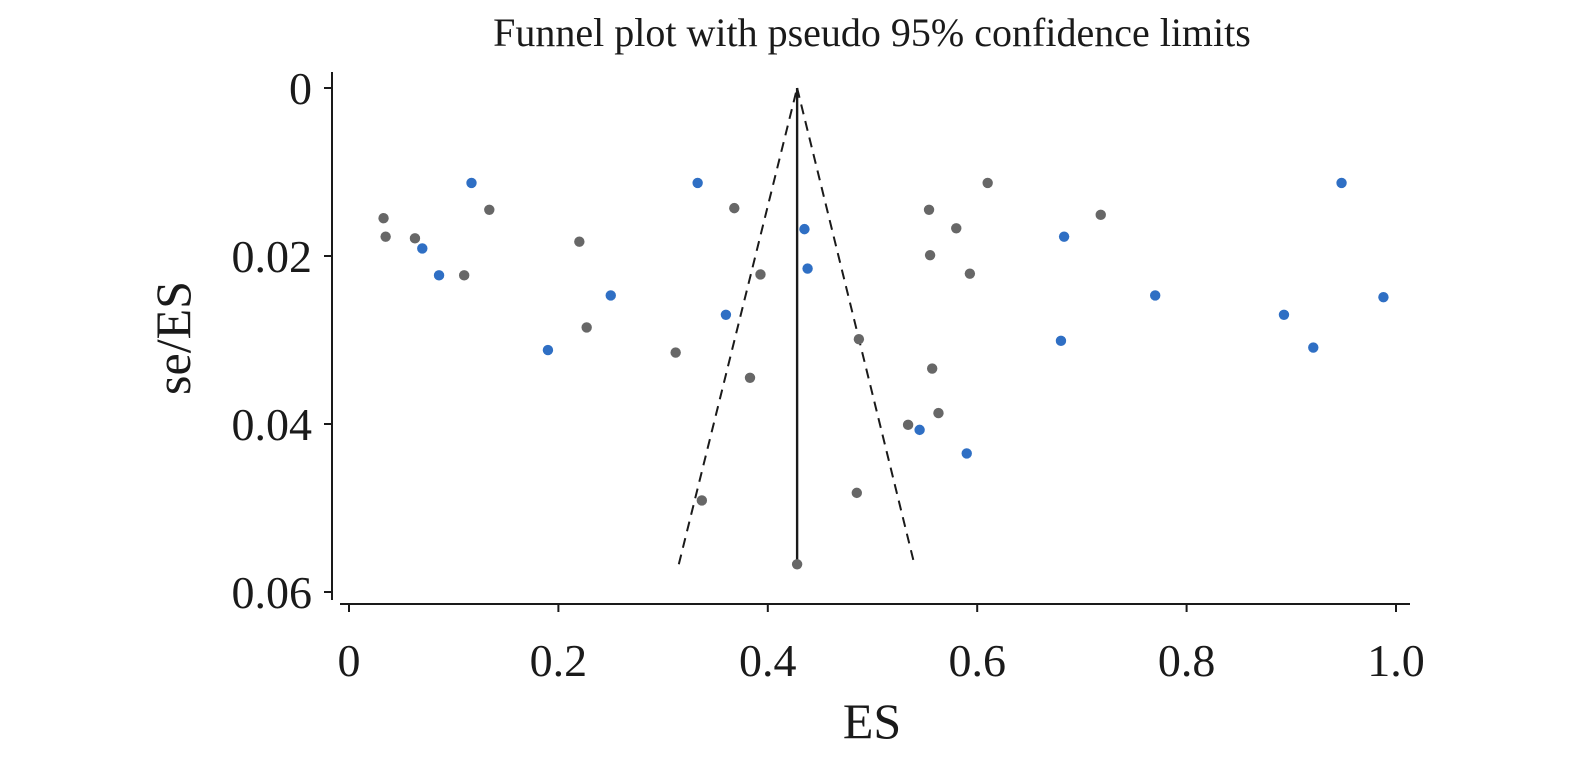 This screenshot has width=1575, height=762. I want to click on y-tick-label: 0, so click(300, 88).